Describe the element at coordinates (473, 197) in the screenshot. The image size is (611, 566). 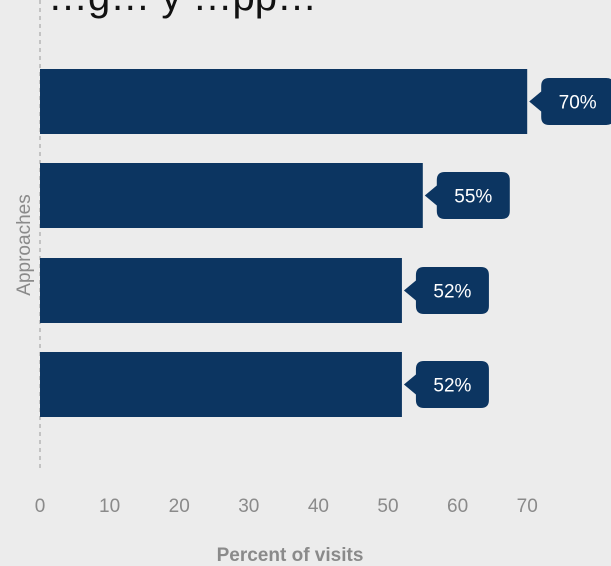
I see `data-label-2: 55%` at that location.